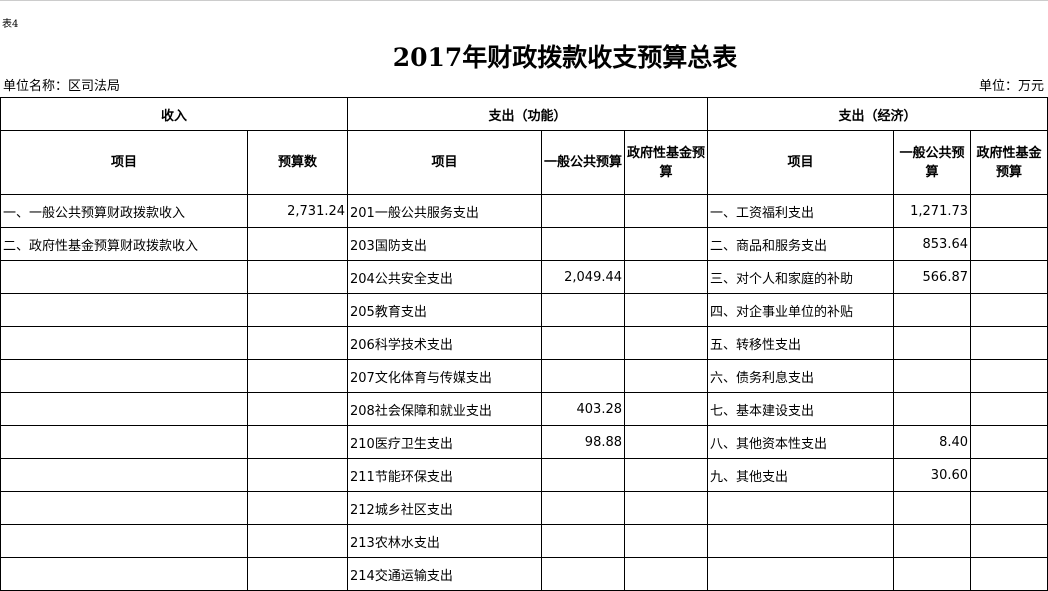 The width and height of the screenshot is (1048, 591). I want to click on cell-f: 201一般公共服务支出, so click(445, 211).